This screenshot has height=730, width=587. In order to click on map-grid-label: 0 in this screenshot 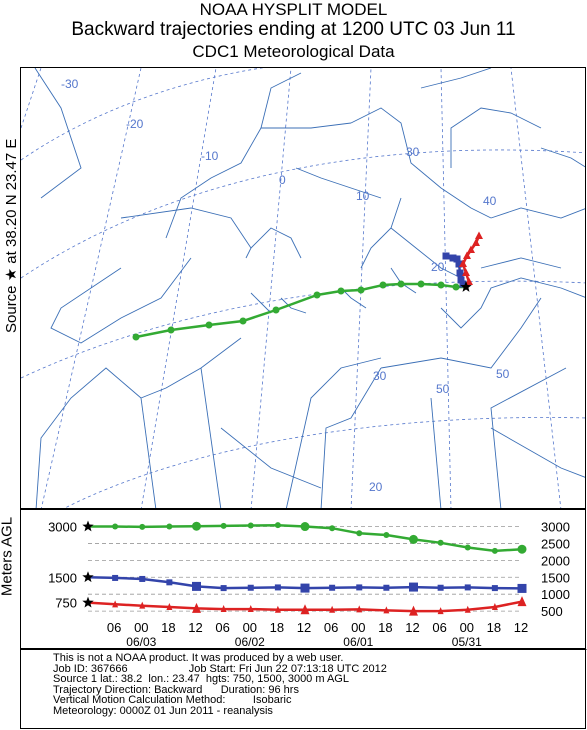, I will do `click(282, 180)`.